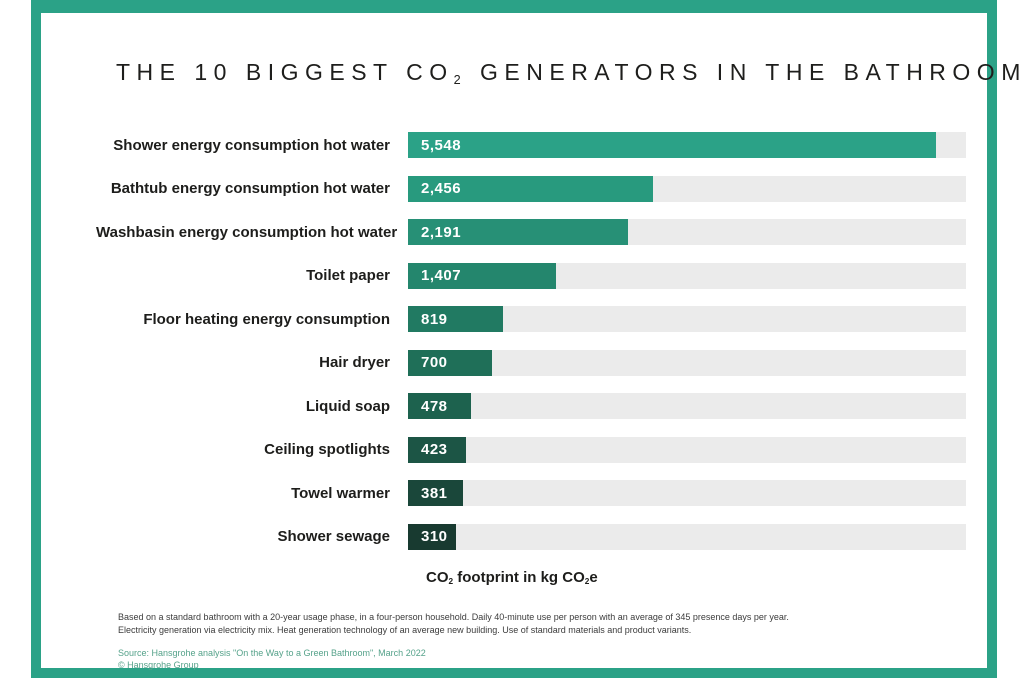  I want to click on x-axis-label: CO2 footprint in kg CO2e, so click(512, 577).